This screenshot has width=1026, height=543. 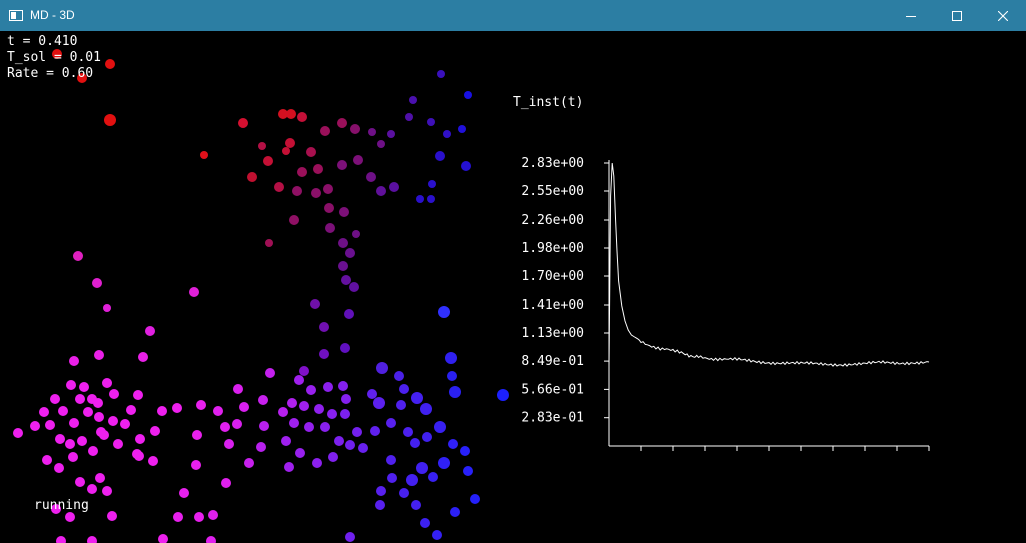 I want to click on minimize-button, so click(x=911, y=15).